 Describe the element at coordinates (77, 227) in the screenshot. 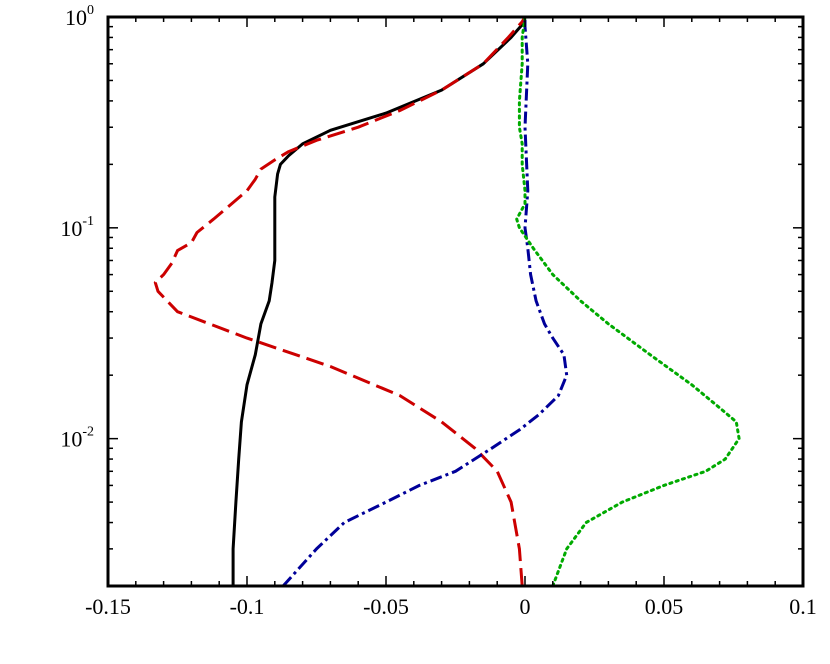

I see `y-tick-label: 10⁻¹` at that location.